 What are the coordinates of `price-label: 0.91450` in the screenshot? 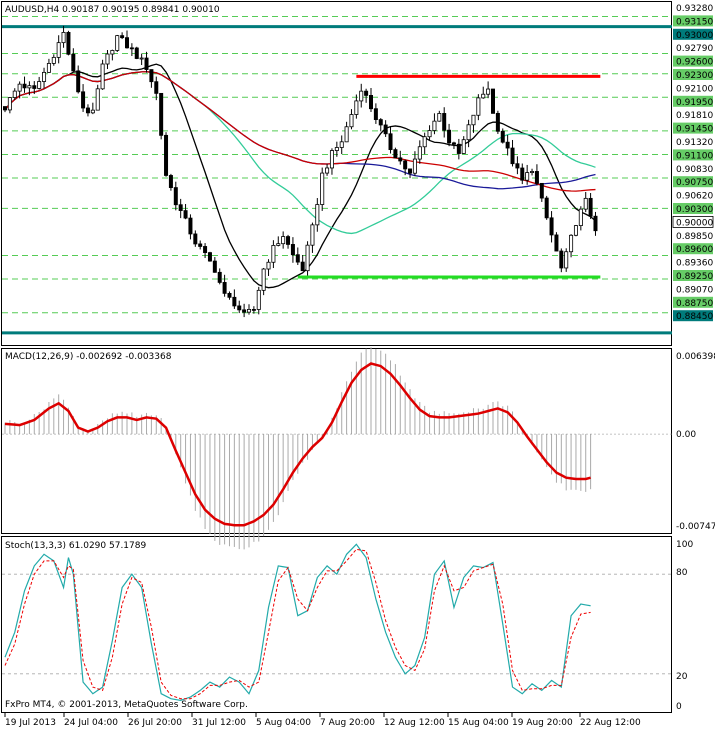 It's located at (694, 130).